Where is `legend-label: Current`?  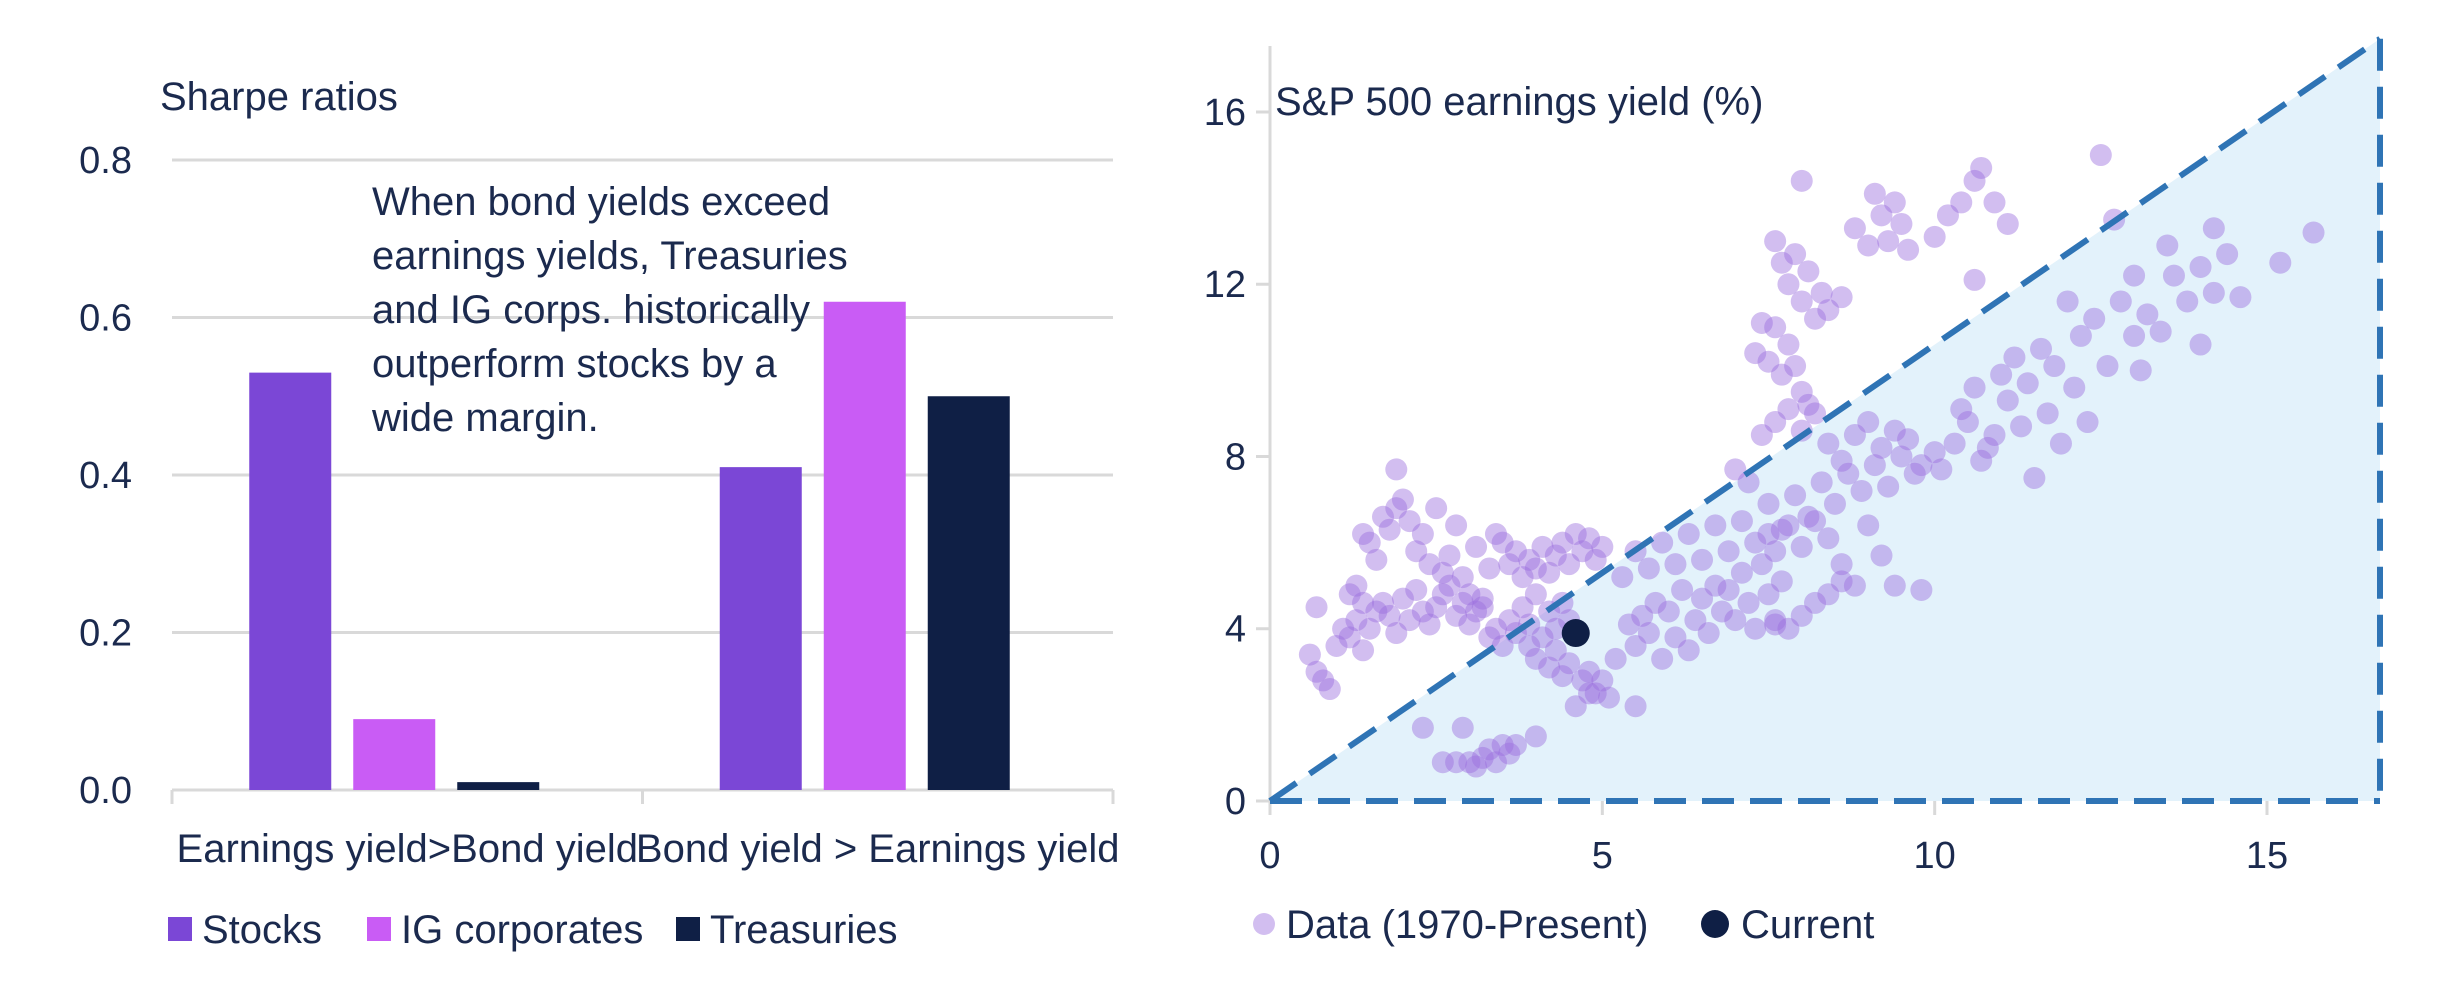
legend-label: Current is located at coordinates (1807, 925).